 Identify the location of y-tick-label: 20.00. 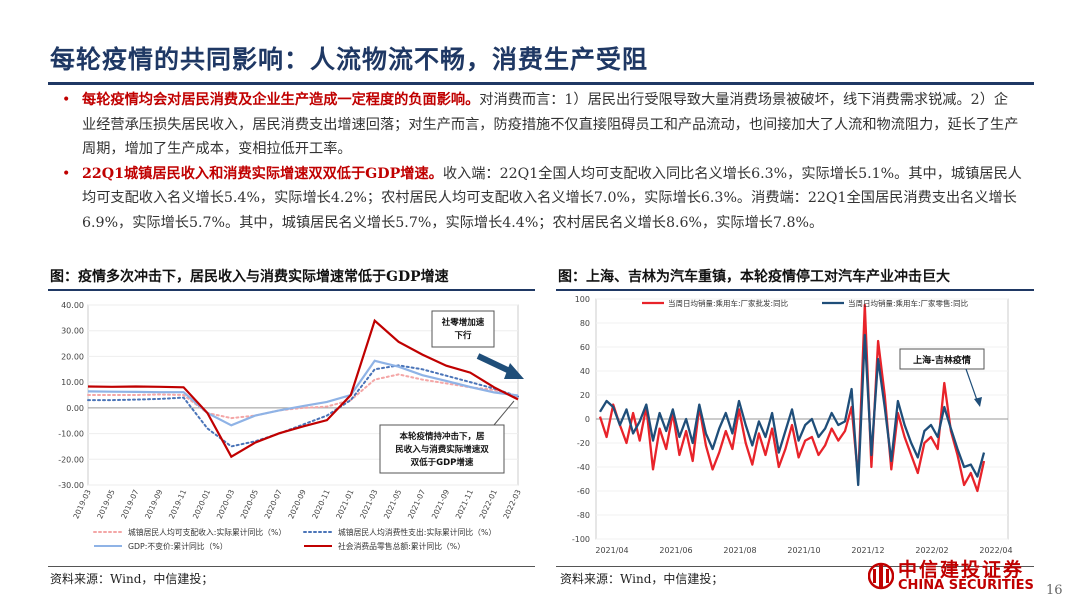
(72, 356).